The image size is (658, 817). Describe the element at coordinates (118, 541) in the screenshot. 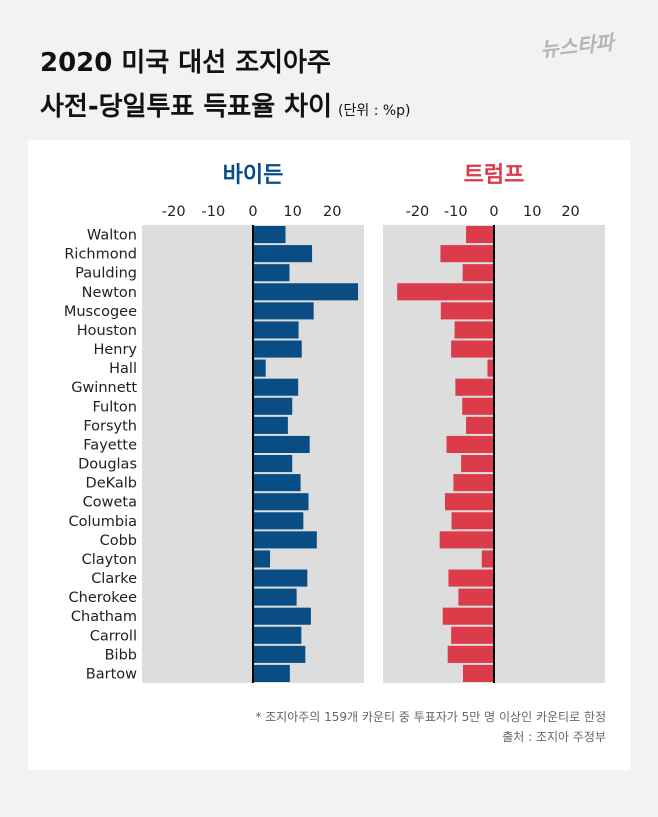

I see `county-label: Cobb` at that location.